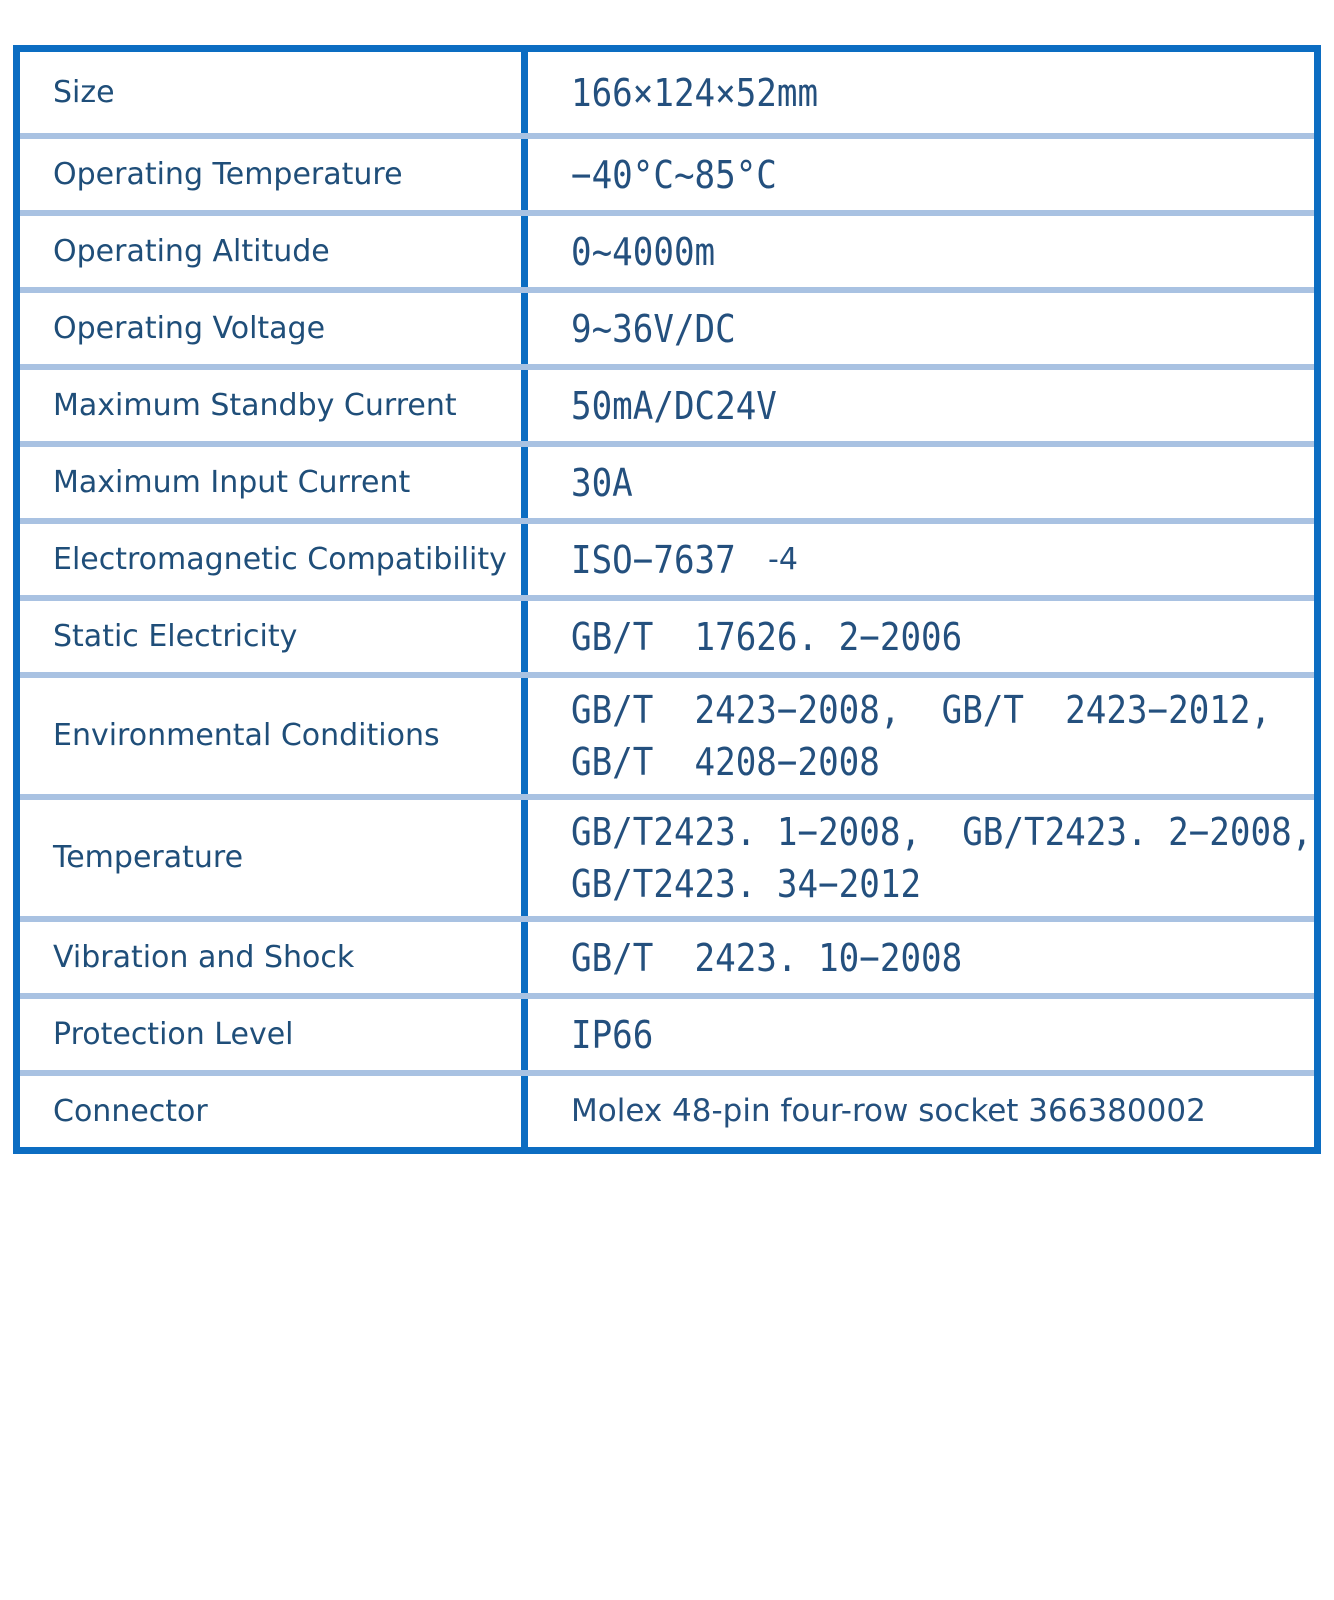  I want to click on spec-label: Environmental Conditions, so click(246, 736).